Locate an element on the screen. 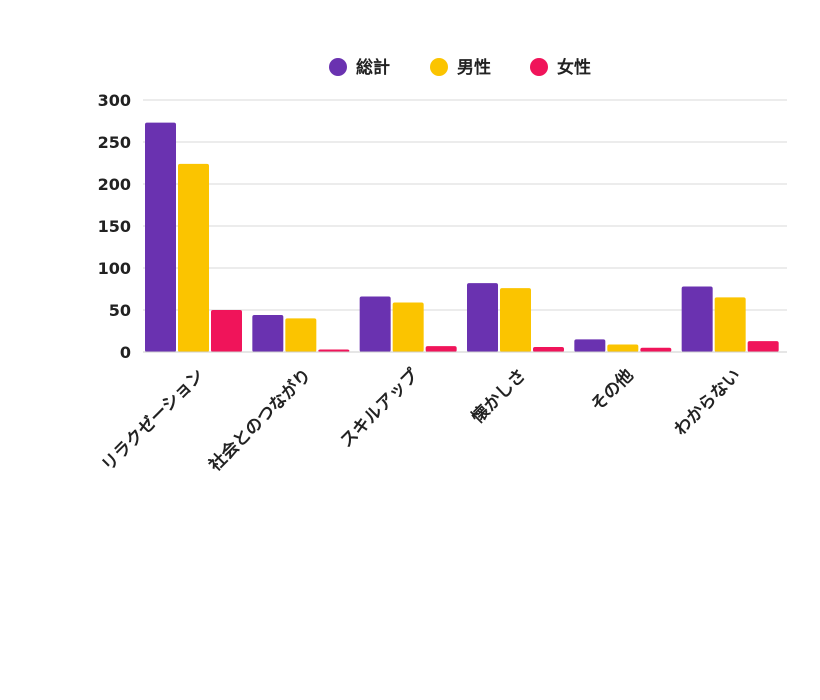  legend-label: 女性 is located at coordinates (574, 67).